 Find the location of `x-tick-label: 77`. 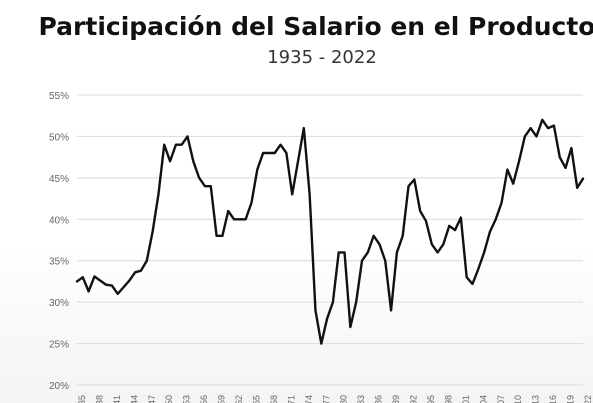

x-tick-label: 77 is located at coordinates (326, 399).